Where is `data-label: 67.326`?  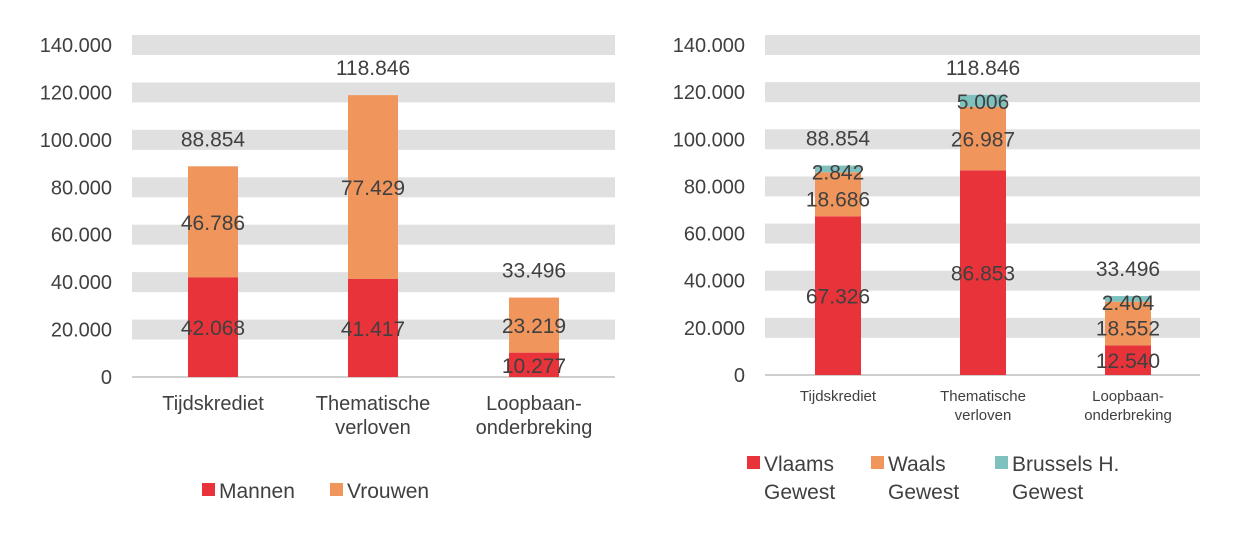 data-label: 67.326 is located at coordinates (838, 297).